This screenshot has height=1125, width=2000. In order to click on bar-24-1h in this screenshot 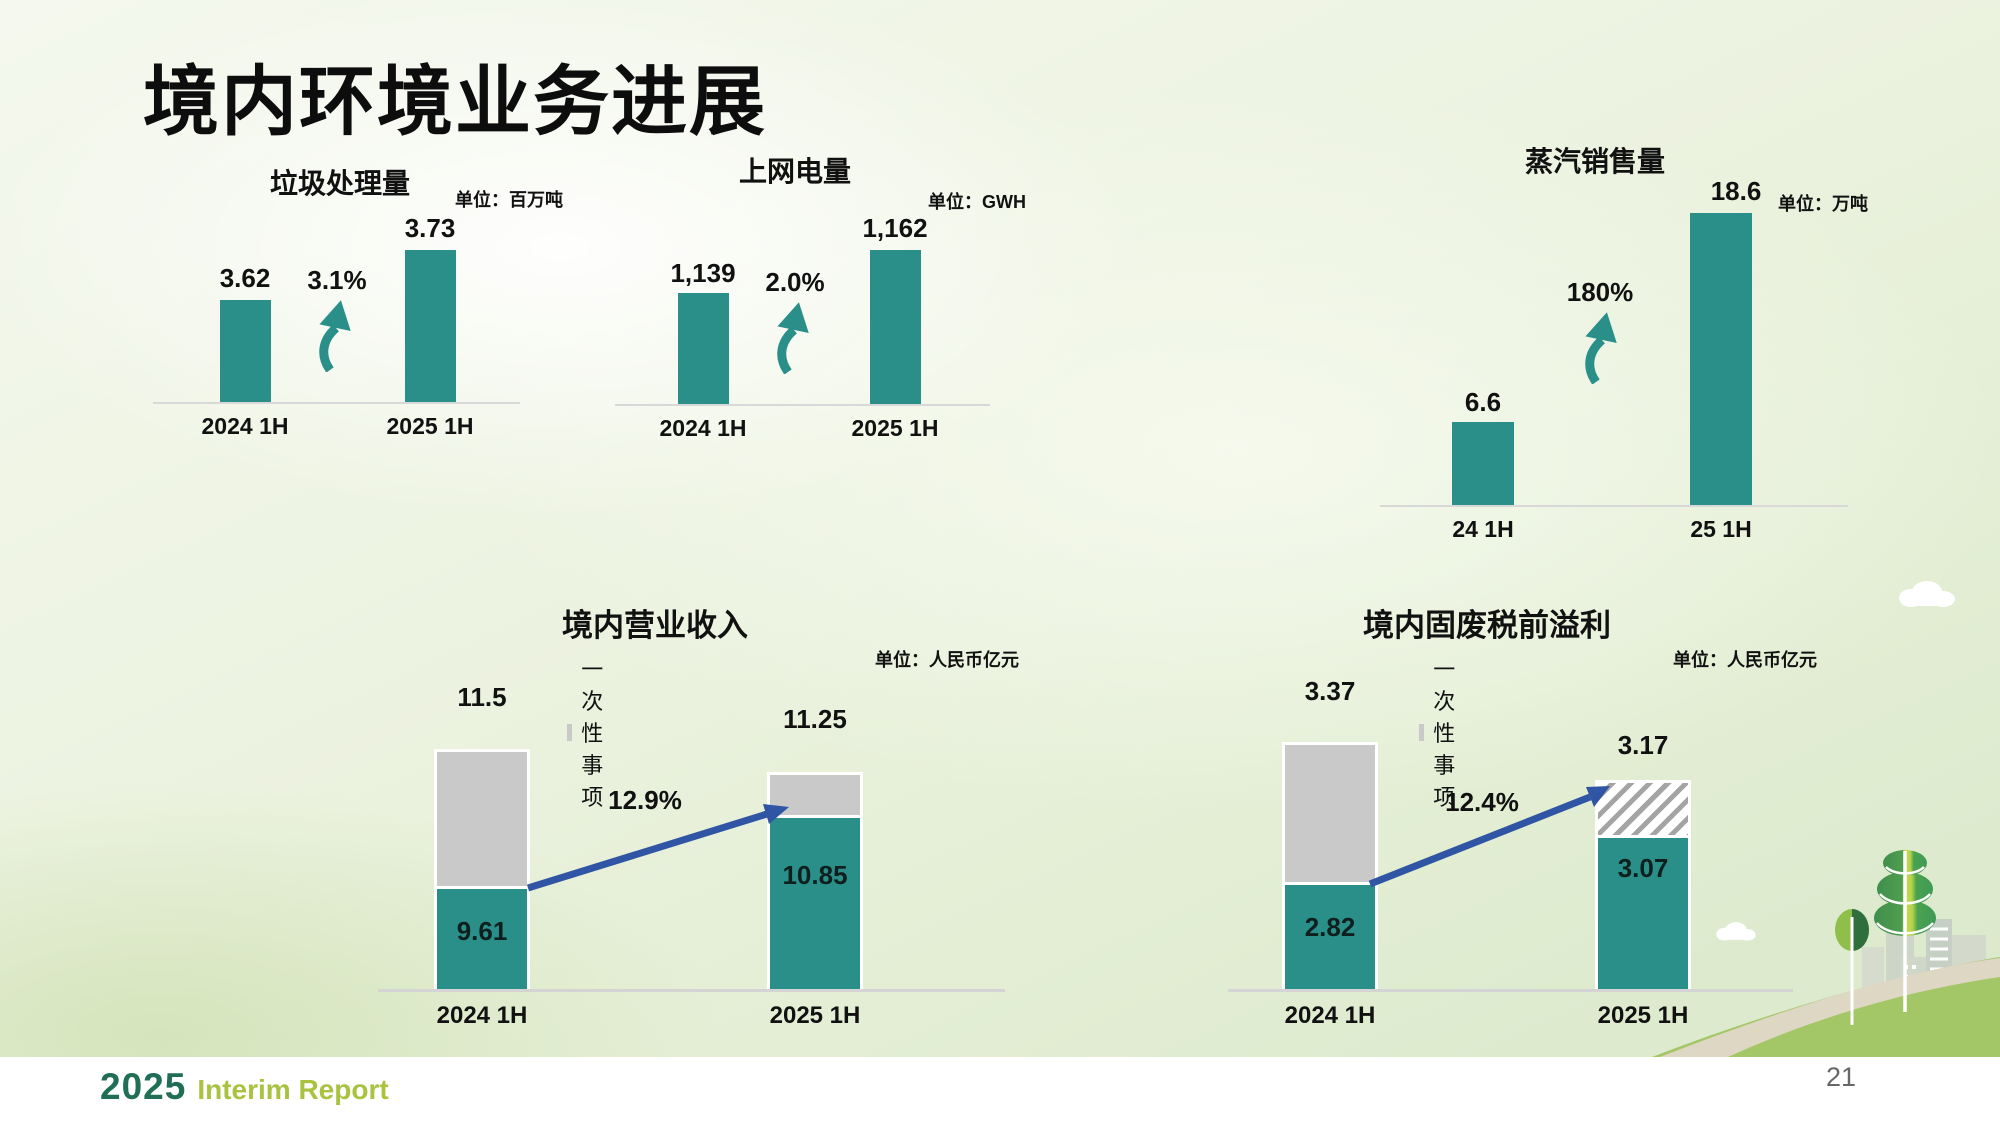, I will do `click(1483, 463)`.